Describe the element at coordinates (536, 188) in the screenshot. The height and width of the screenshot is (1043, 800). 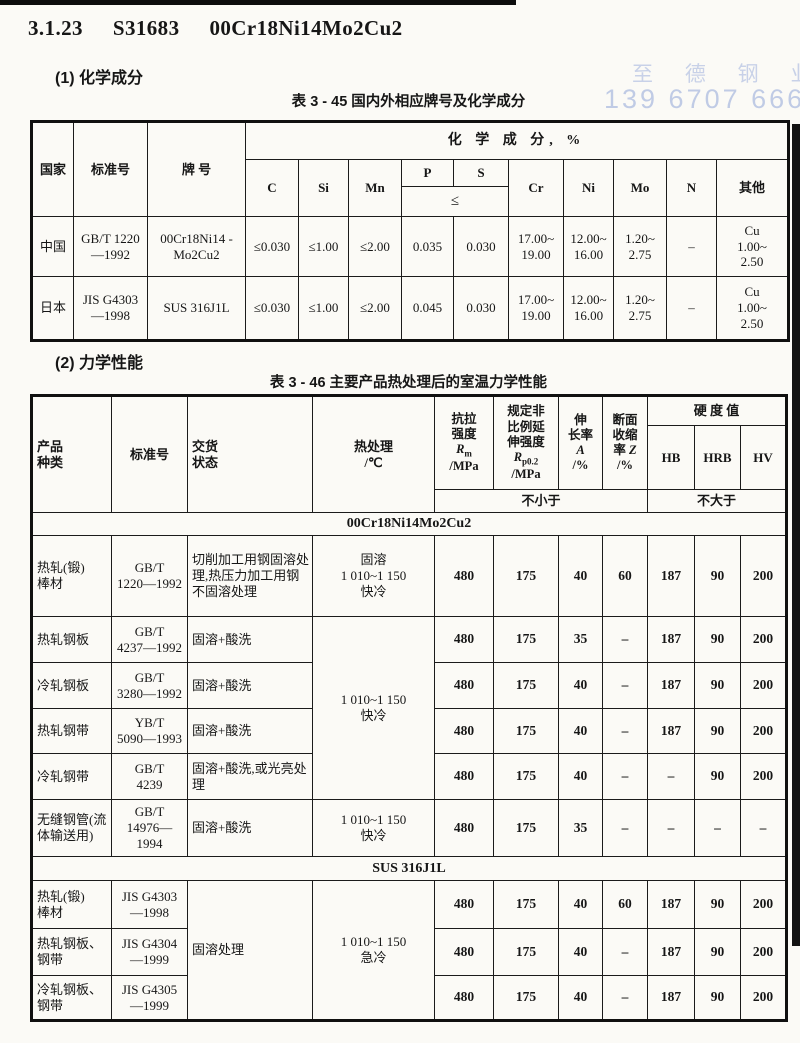
I see `col-header-cr: Cr` at that location.